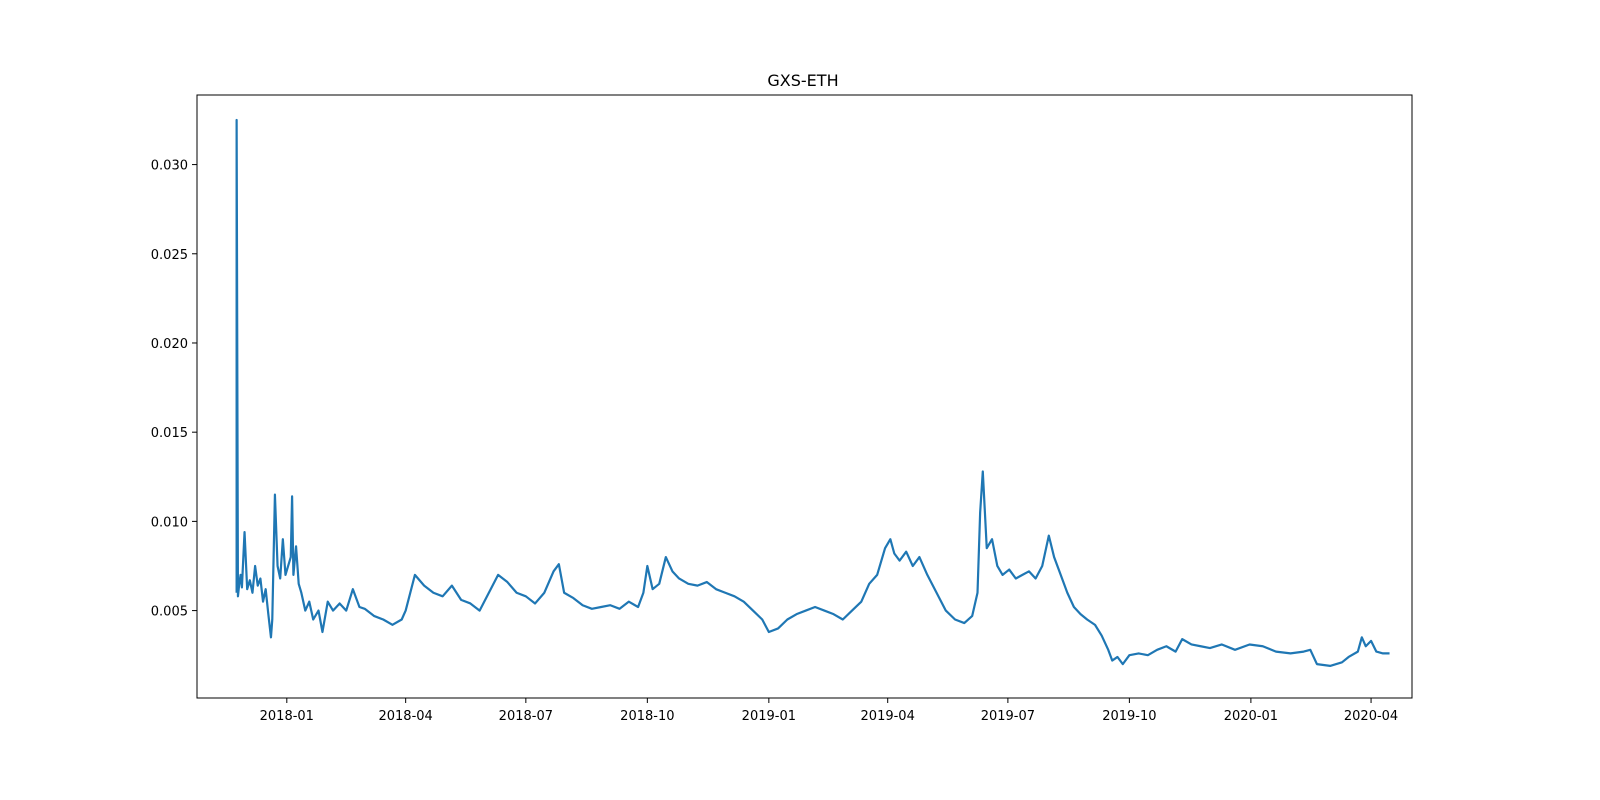 The width and height of the screenshot is (1600, 800). What do you see at coordinates (169, 522) in the screenshot?
I see `y-tick-label: 0.010` at bounding box center [169, 522].